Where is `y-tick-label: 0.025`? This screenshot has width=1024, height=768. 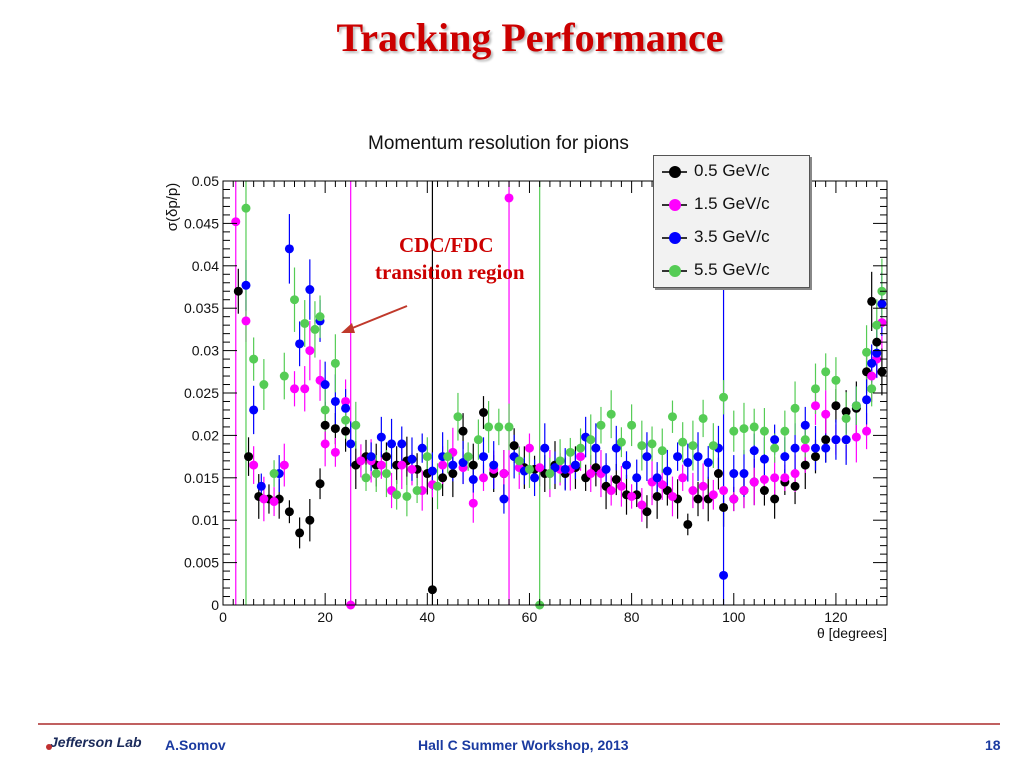 y-tick-label: 0.025 is located at coordinates (201, 393).